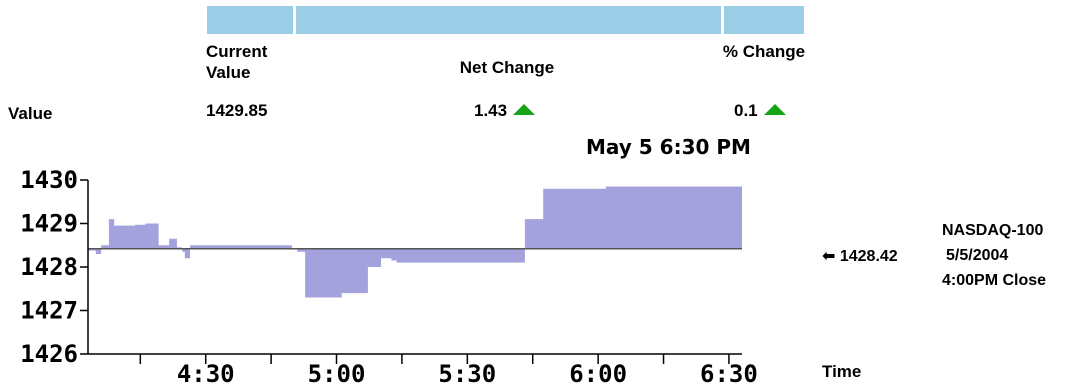 Image resolution: width=1085 pixels, height=385 pixels. Describe the element at coordinates (994, 280) in the screenshot. I see `reference-close-label: 4:00PM Close` at that location.